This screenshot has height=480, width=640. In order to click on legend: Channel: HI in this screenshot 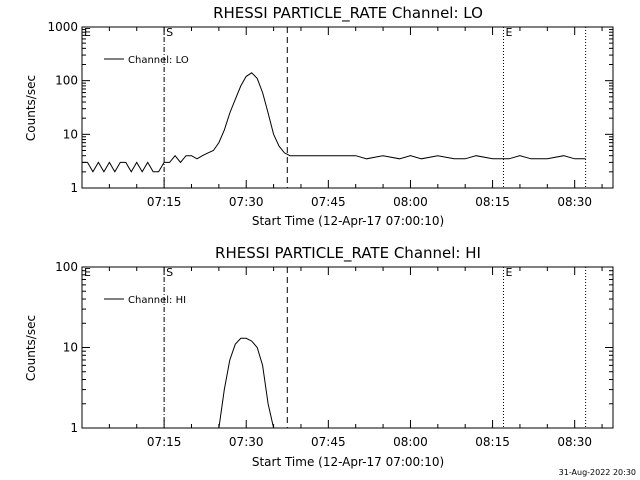, I will do `click(145, 300)`.